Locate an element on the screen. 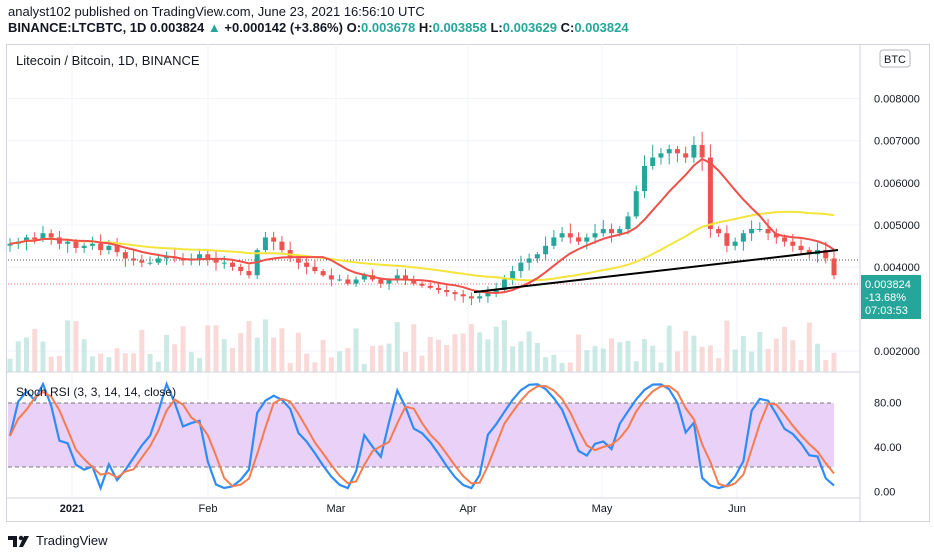 Image resolution: width=934 pixels, height=560 pixels. volume-bars is located at coordinates (422, 345).